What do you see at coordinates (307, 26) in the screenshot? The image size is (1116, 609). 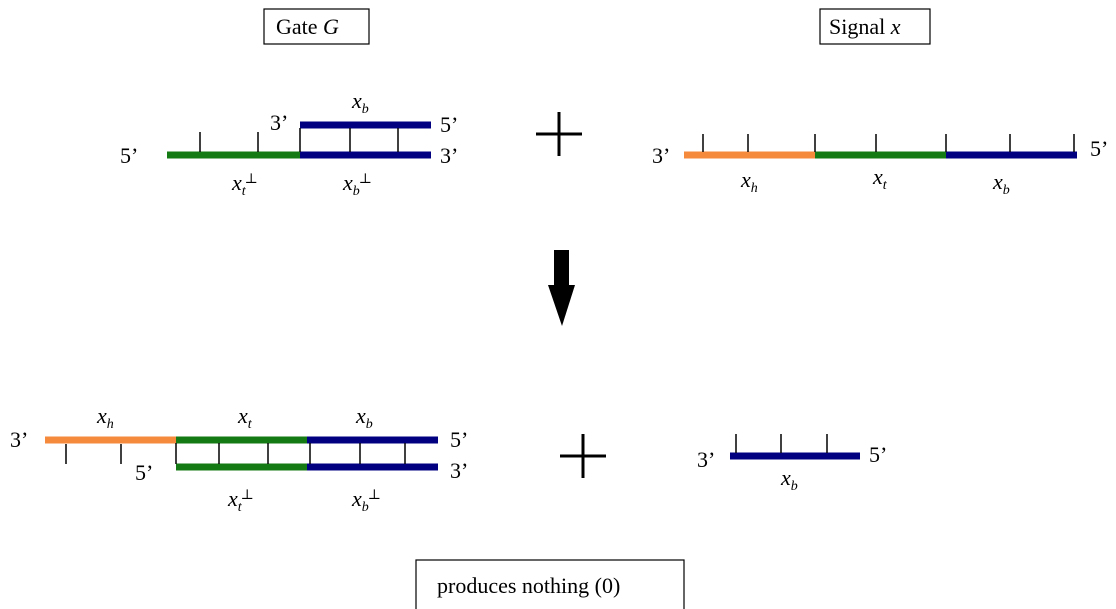 I see `gate-title: Gate G` at bounding box center [307, 26].